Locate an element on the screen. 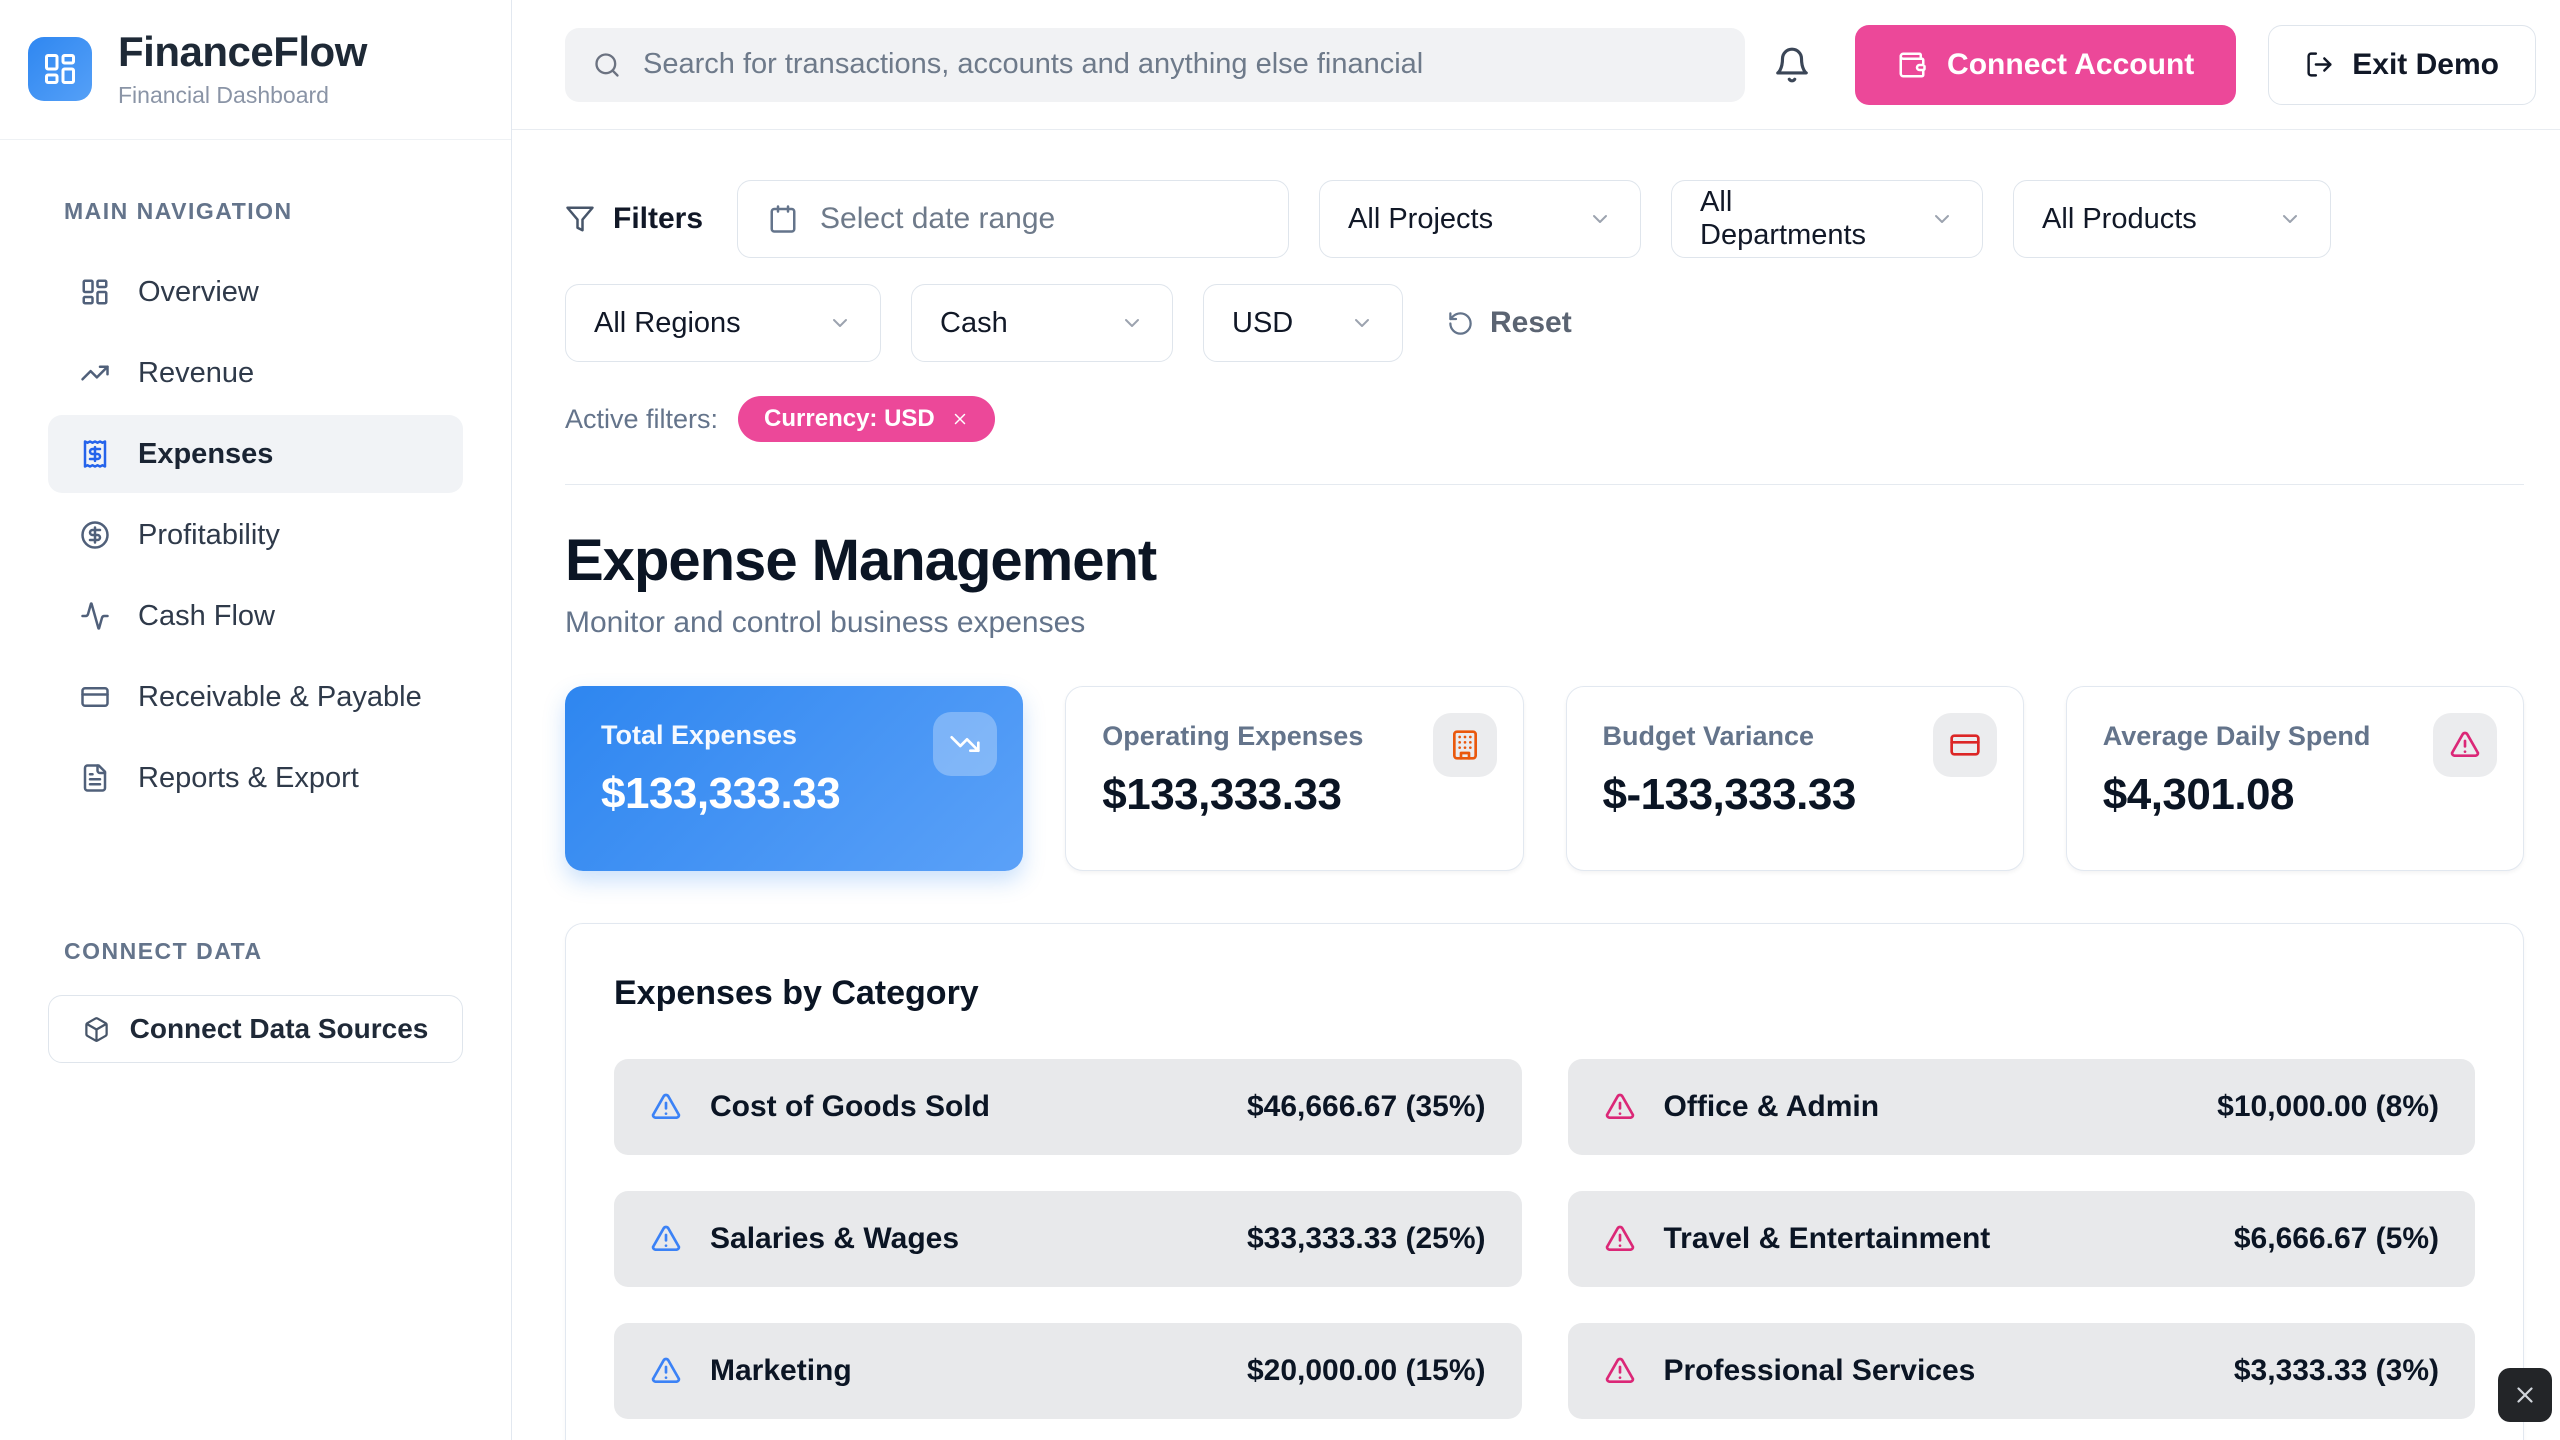 The width and height of the screenshot is (2560, 1440). reset-filters-button: Reset is located at coordinates (1509, 323).